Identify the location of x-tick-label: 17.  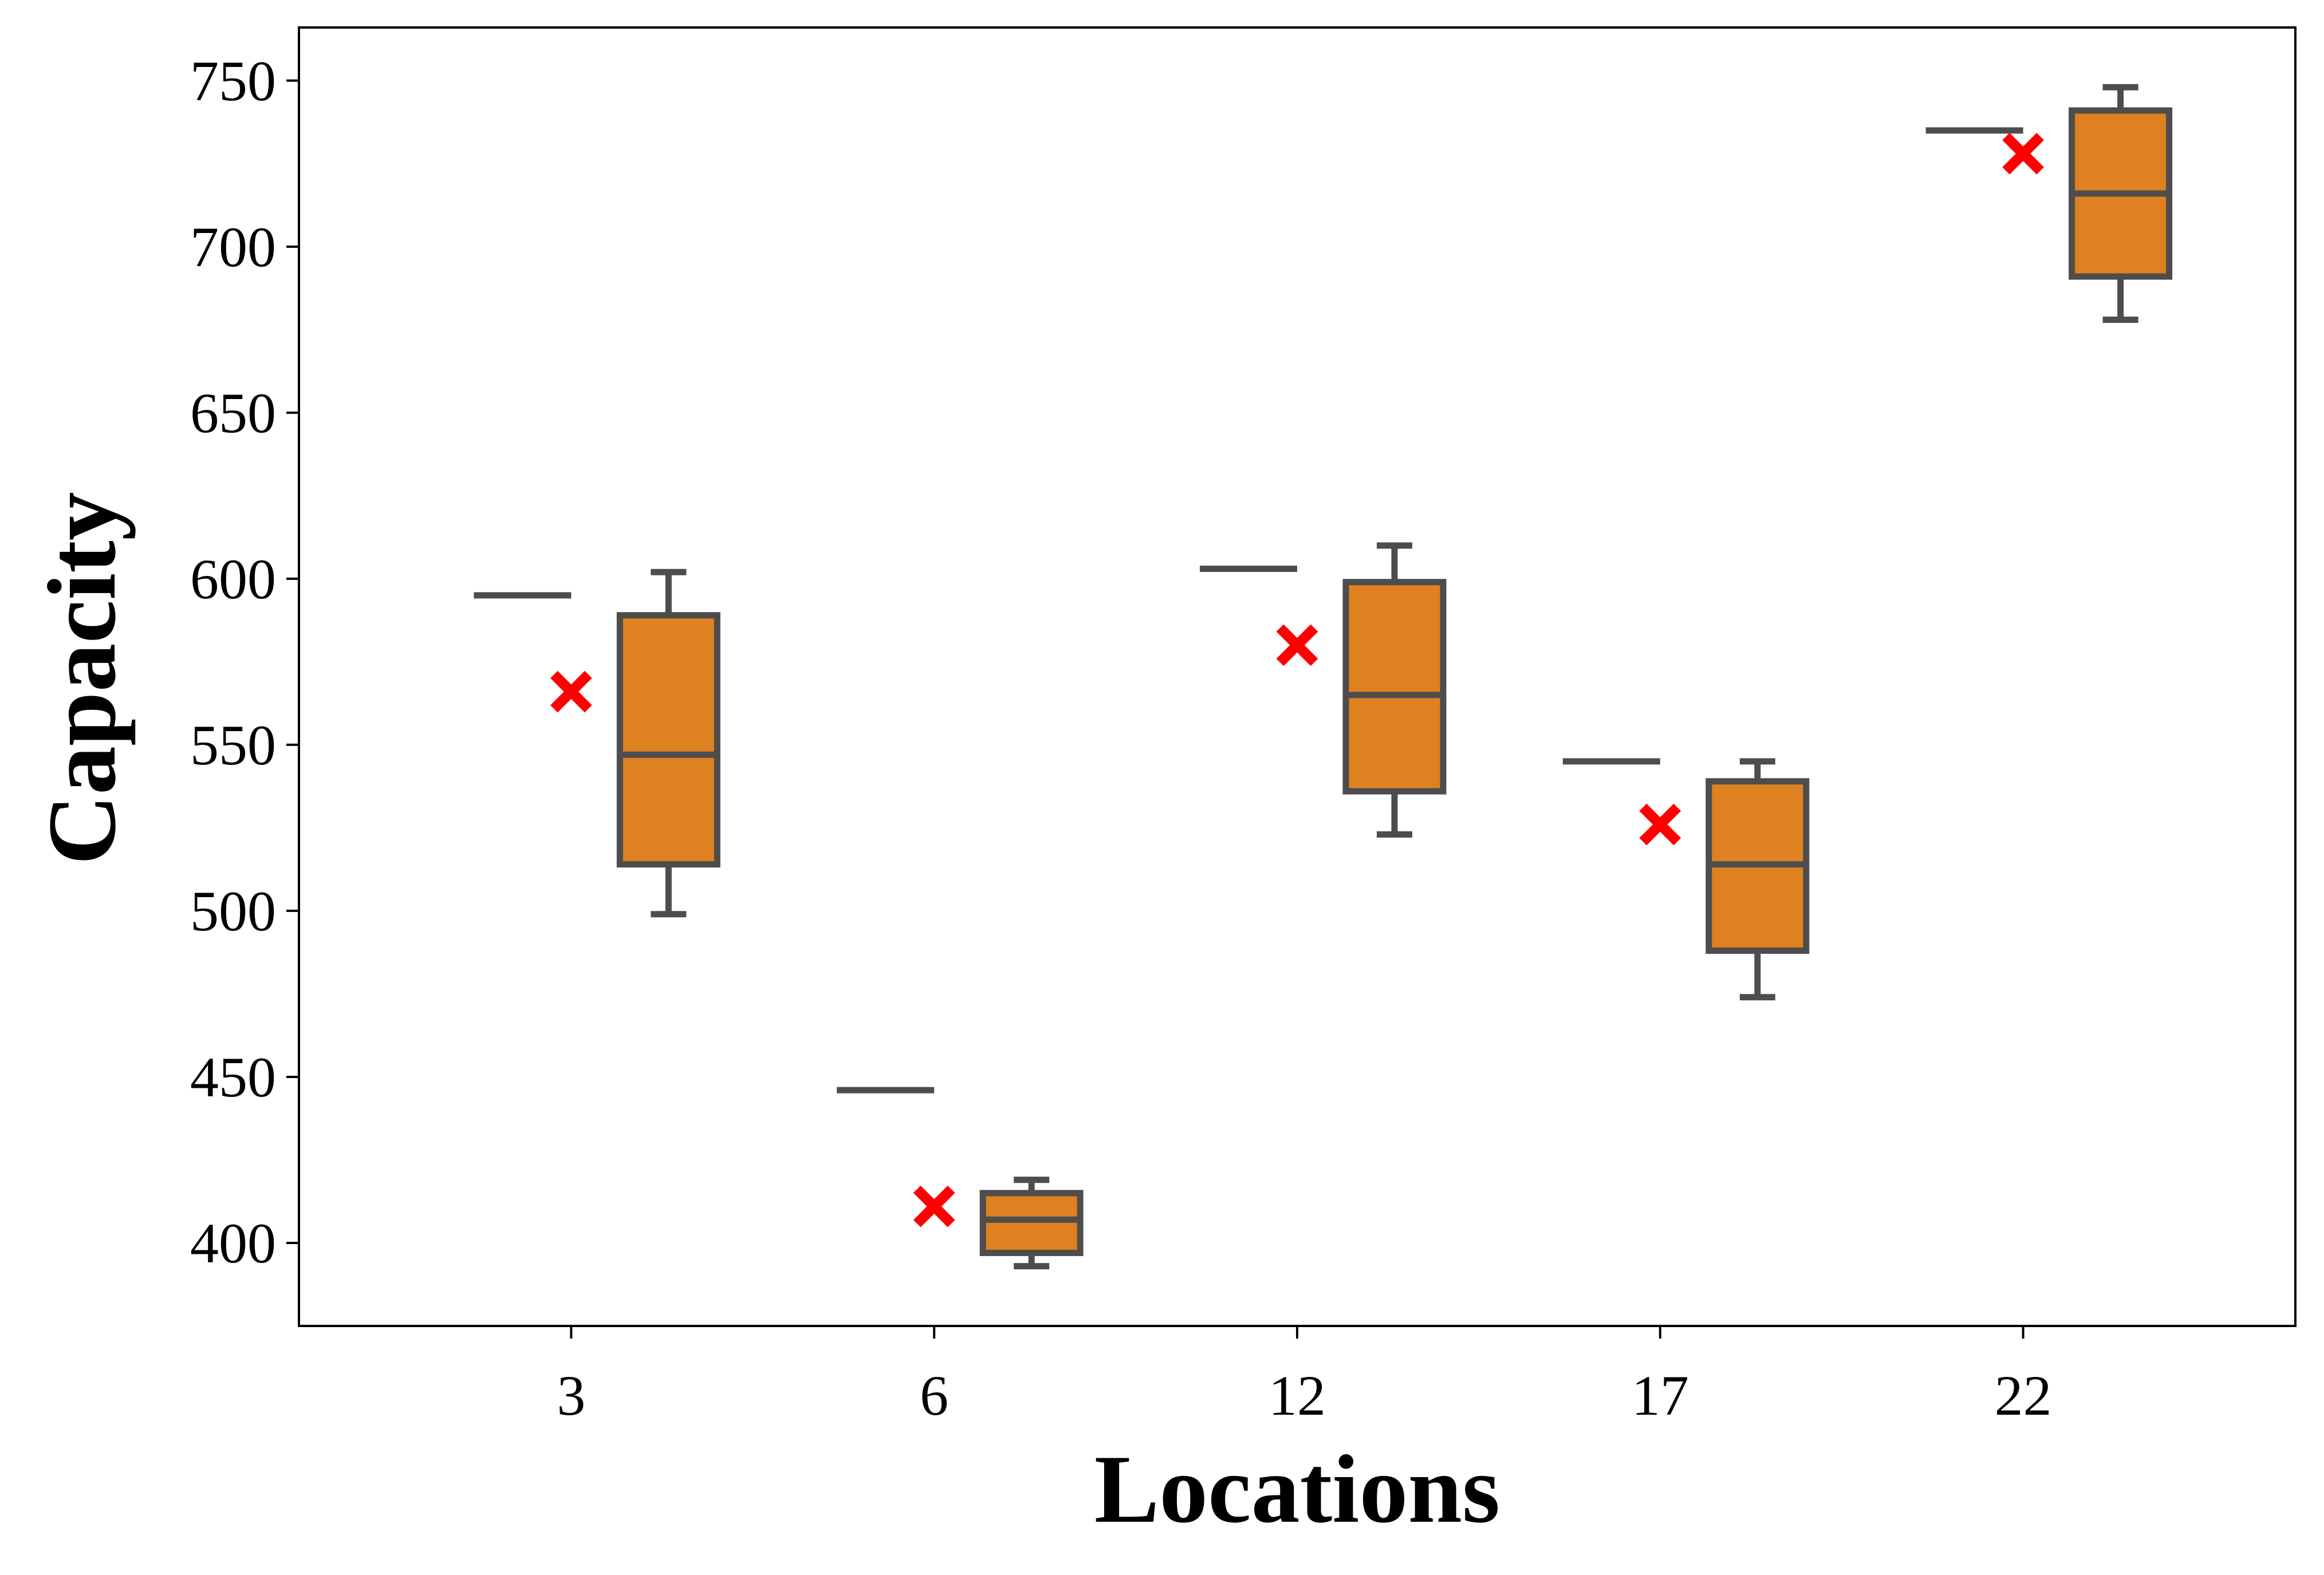
(1660, 1395).